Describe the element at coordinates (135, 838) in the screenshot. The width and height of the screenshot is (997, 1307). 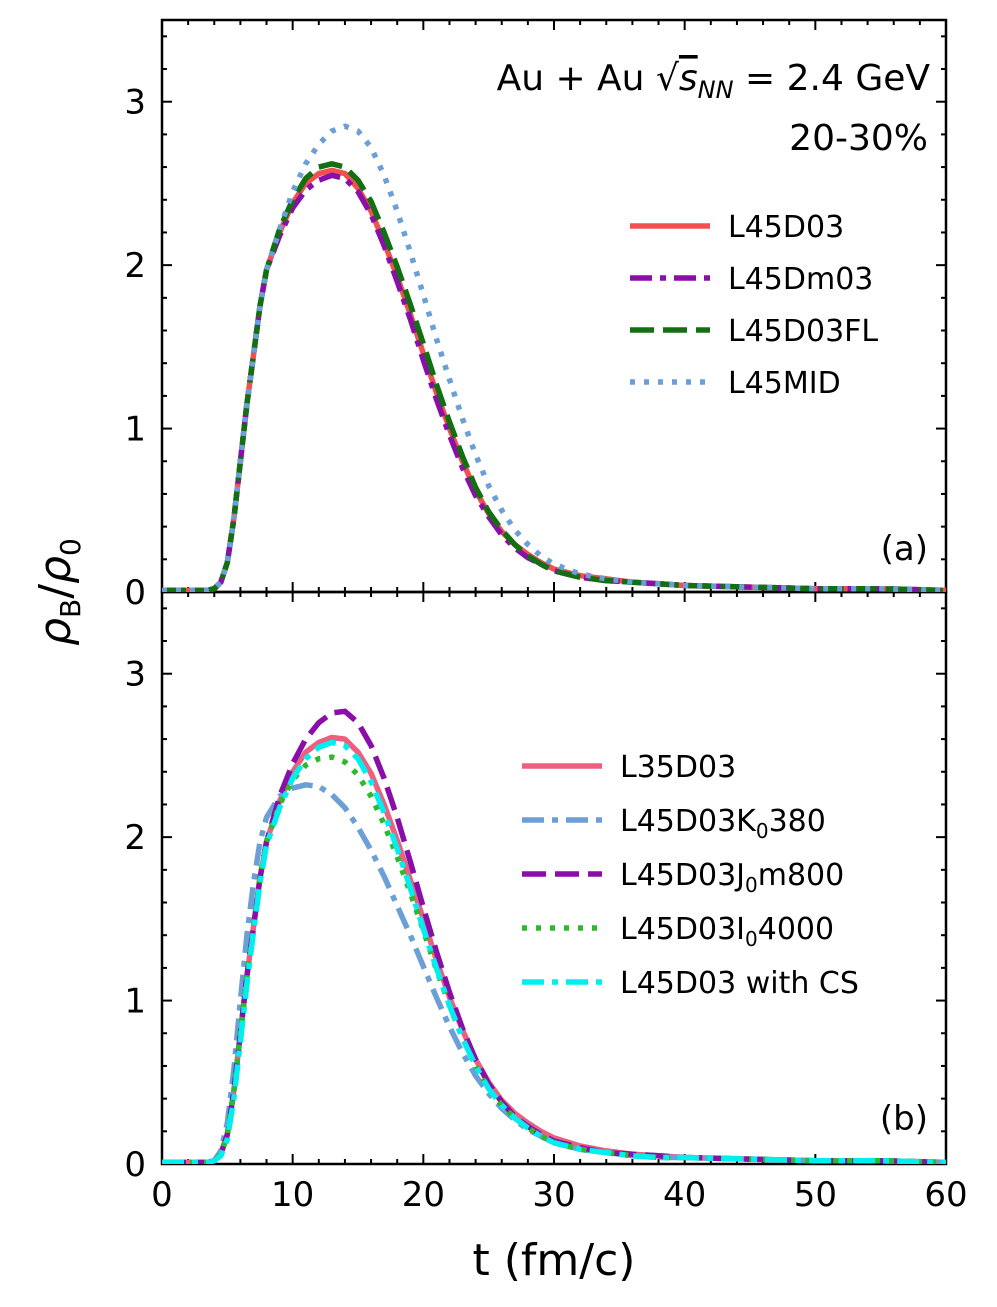
I see `bottom-y-tick-label: 2` at that location.